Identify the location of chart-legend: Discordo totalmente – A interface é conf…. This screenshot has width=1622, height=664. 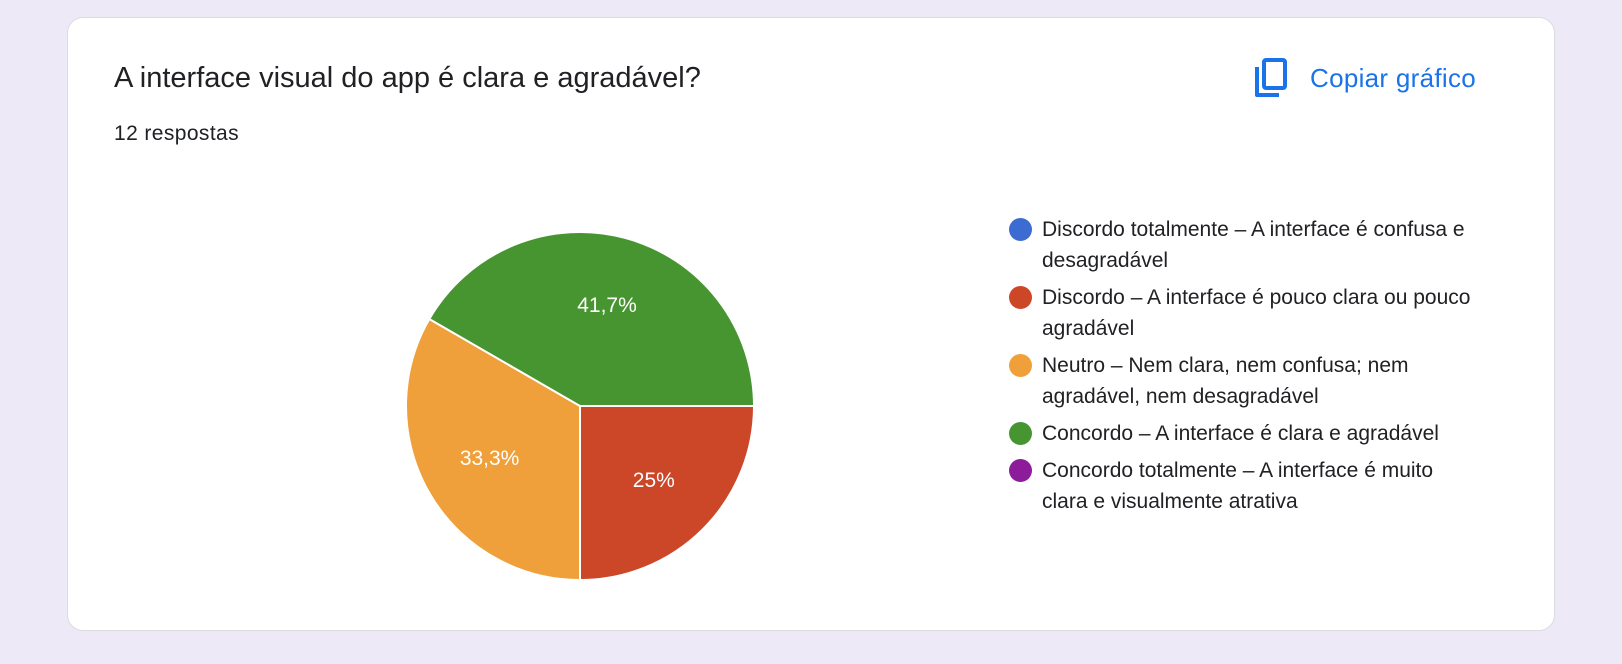
(1241, 368).